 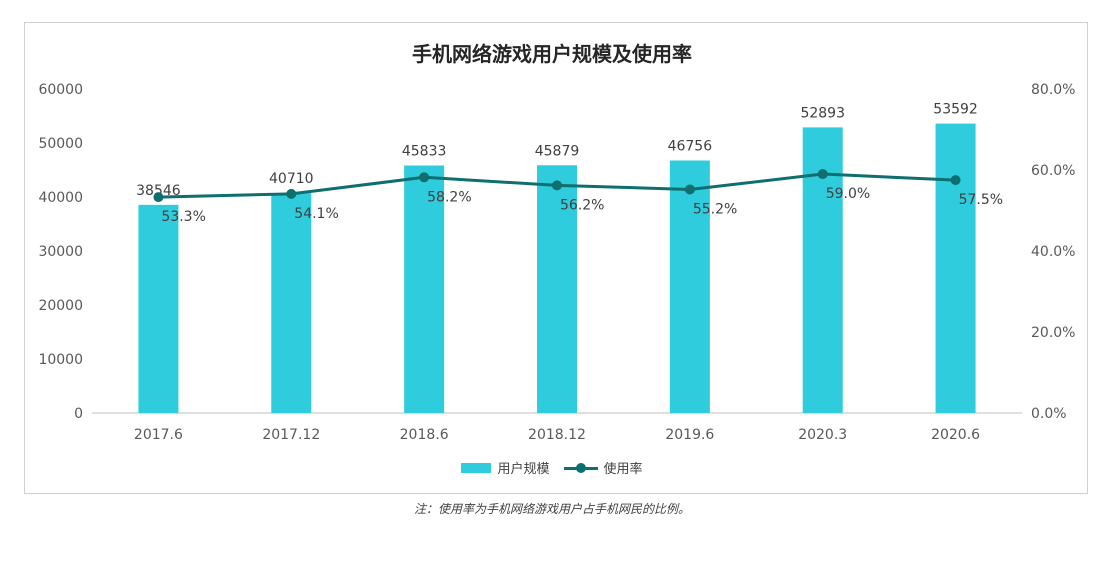 I want to click on bar-data-label: 38546, so click(x=158, y=191).